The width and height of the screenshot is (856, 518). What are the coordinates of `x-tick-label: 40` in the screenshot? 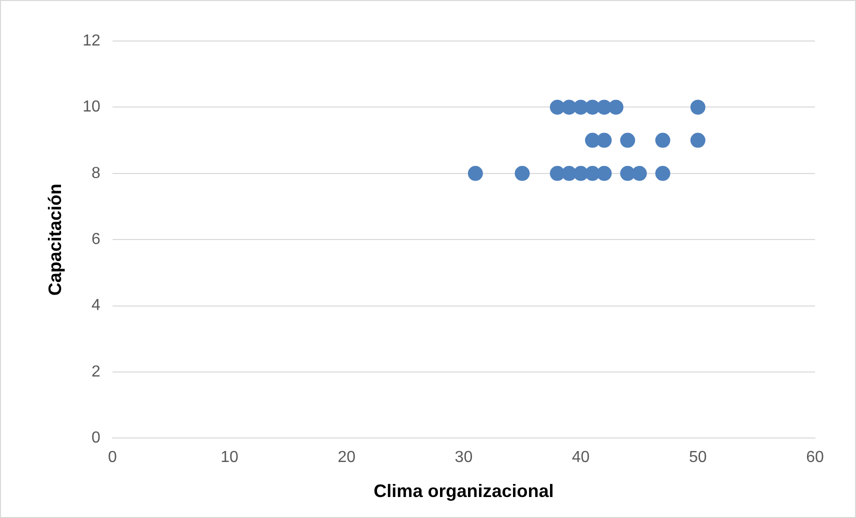 It's located at (581, 457).